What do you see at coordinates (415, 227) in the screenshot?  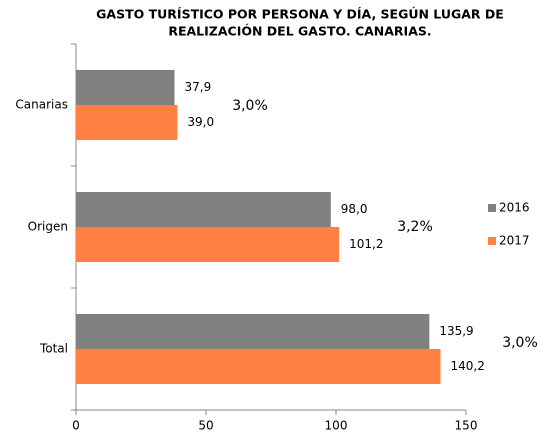 I see `annotation: 3,2%` at bounding box center [415, 227].